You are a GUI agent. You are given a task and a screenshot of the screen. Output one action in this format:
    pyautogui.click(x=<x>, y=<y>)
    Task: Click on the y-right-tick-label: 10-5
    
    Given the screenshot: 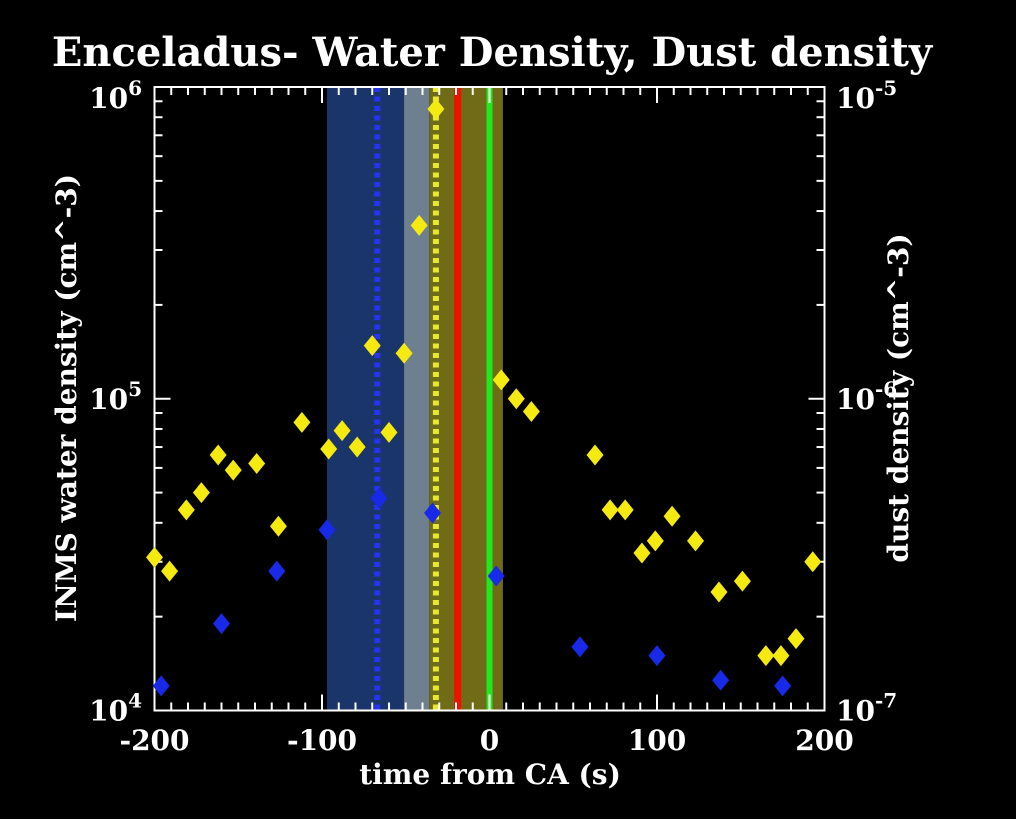 What is the action you would take?
    pyautogui.click(x=866, y=95)
    